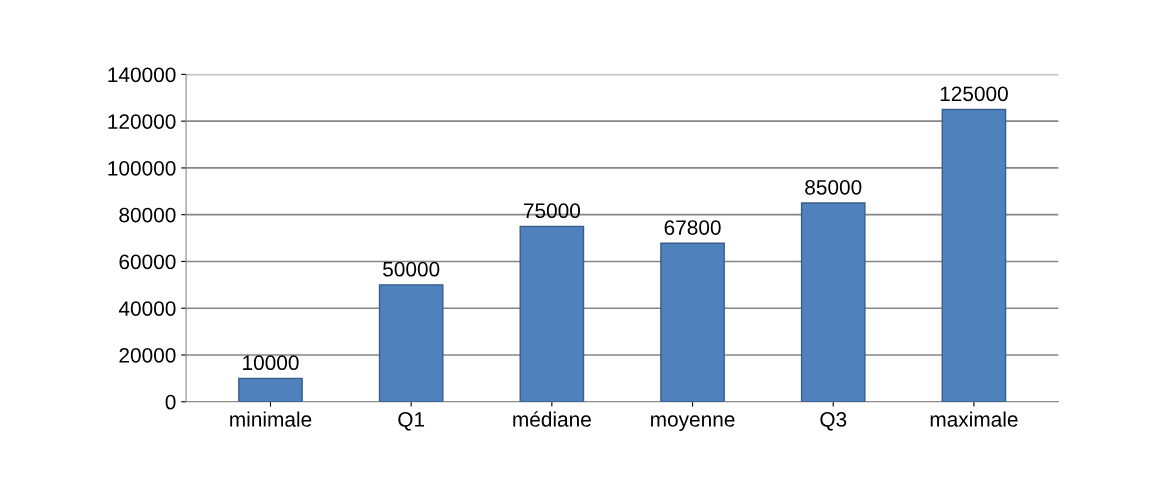 The height and width of the screenshot is (496, 1163). What do you see at coordinates (411, 269) in the screenshot?
I see `data-label: 50000` at bounding box center [411, 269].